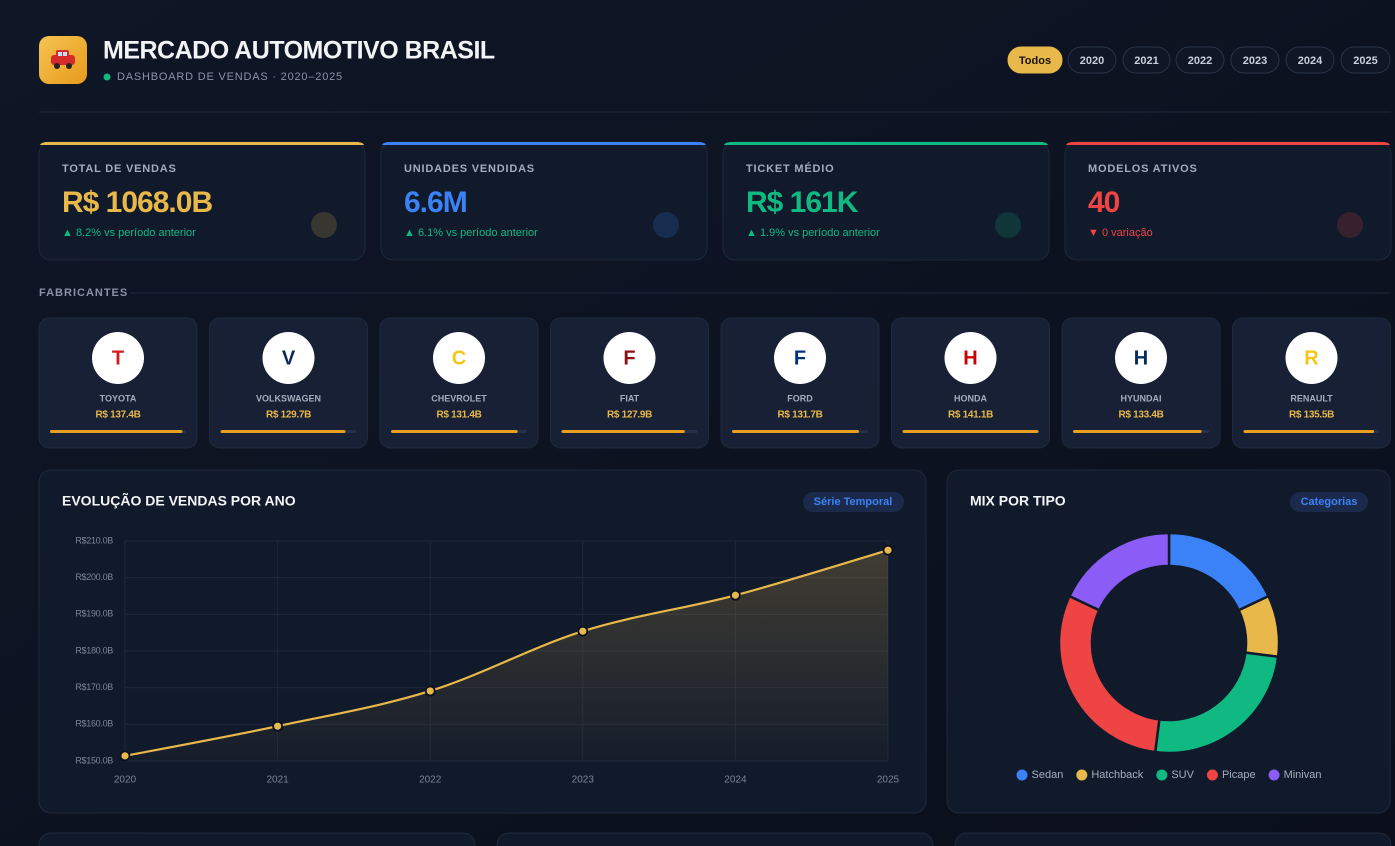  I want to click on filter-button: Todos, so click(1035, 60).